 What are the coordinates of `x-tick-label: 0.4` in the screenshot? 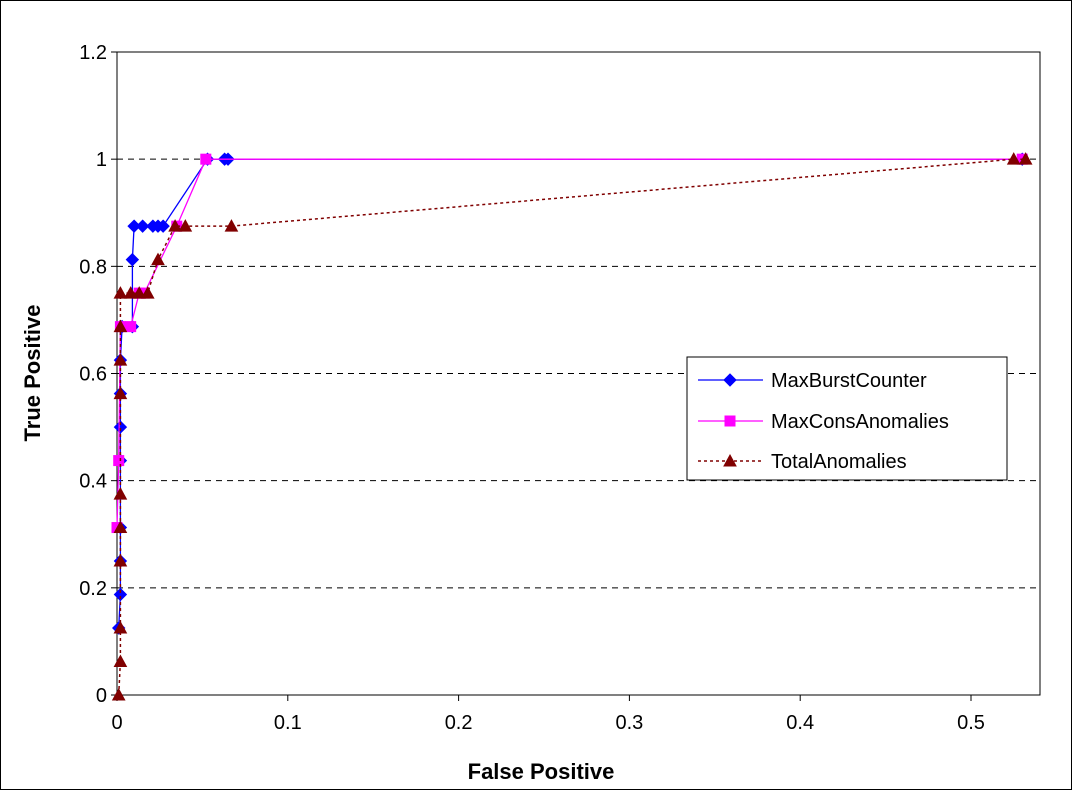 It's located at (800, 723).